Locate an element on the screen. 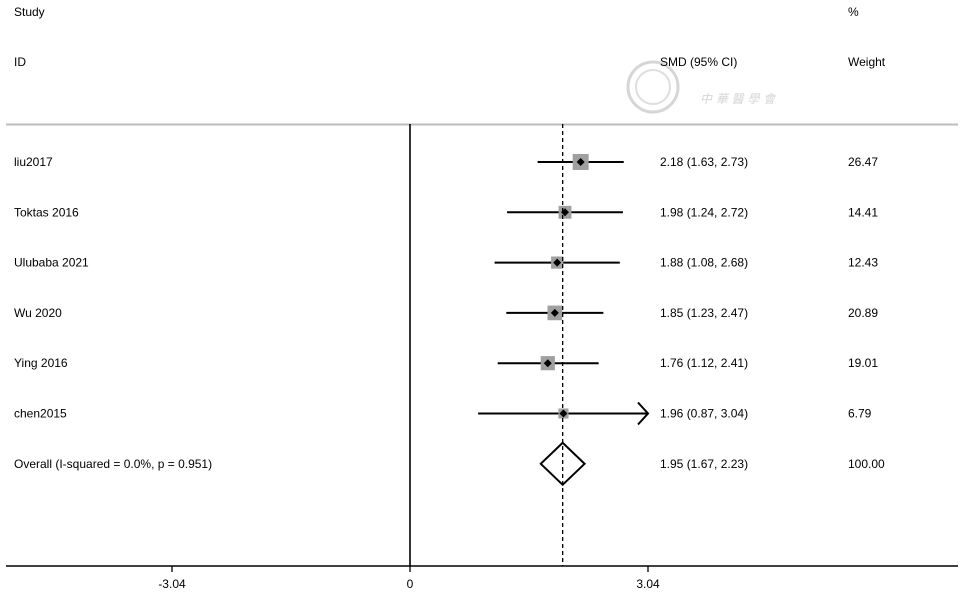 The height and width of the screenshot is (598, 965). study-label: Toktas 2016 is located at coordinates (46, 212).